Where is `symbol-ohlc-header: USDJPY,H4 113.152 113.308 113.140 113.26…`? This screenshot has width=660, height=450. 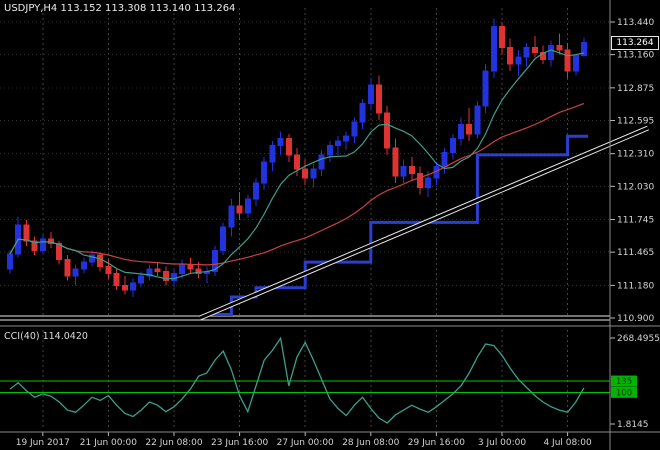 symbol-ohlc-header: USDJPY,H4 113.152 113.308 113.140 113.26… is located at coordinates (120, 8).